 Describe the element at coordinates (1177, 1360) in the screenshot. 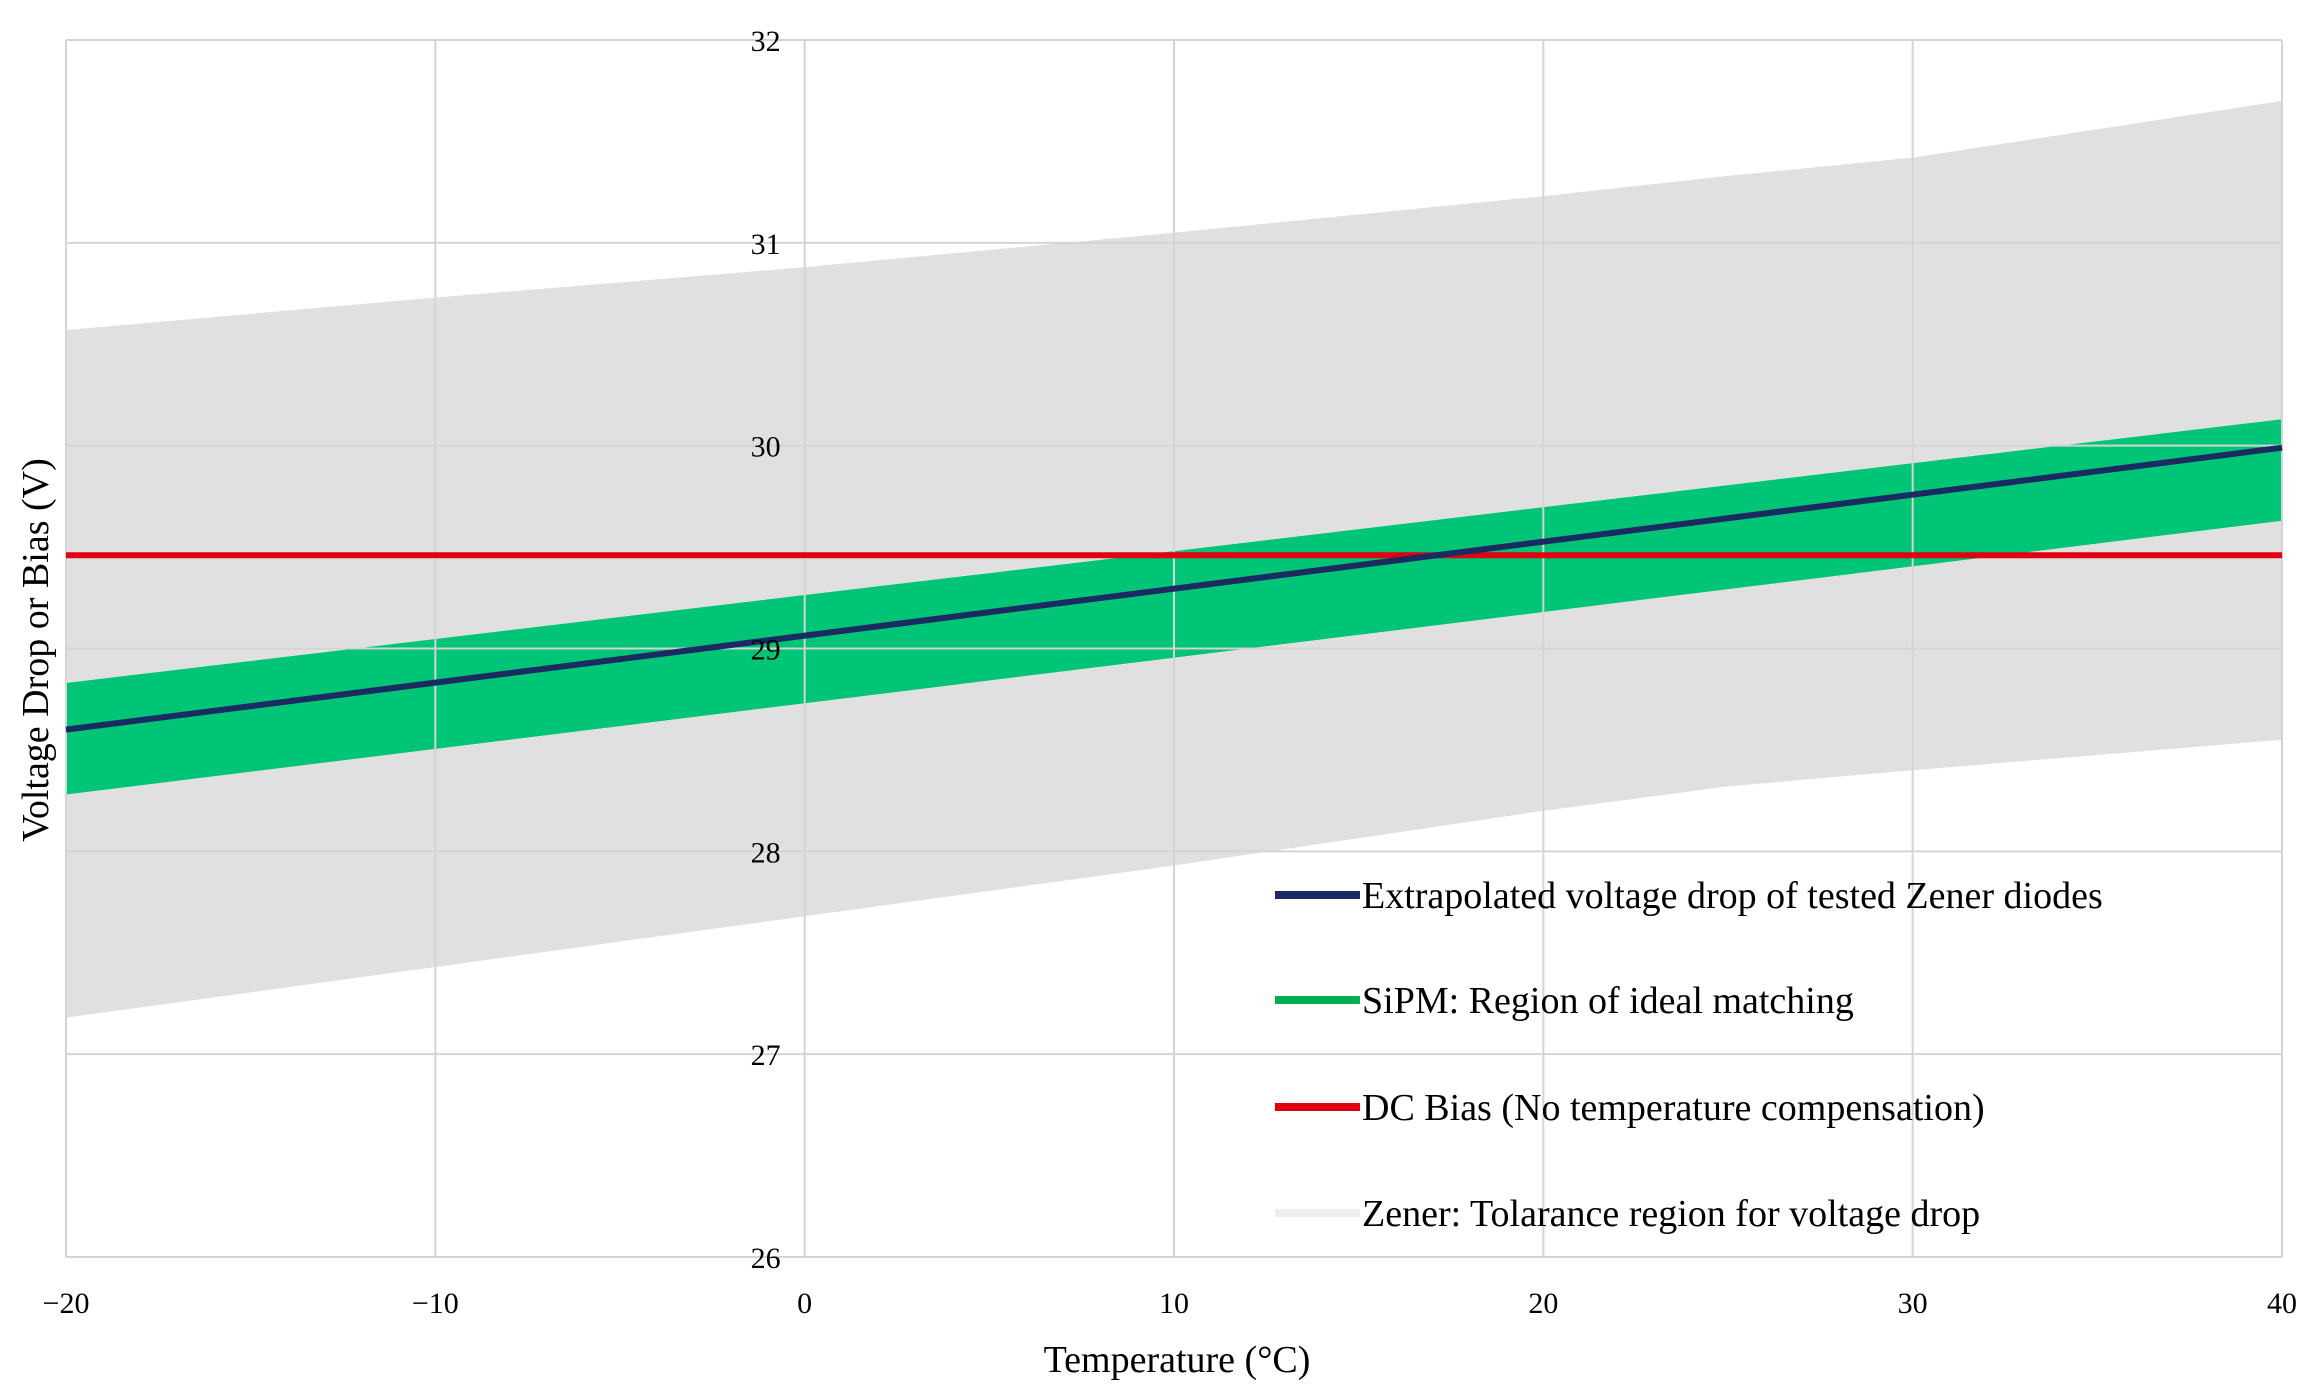

I see `x-axis-title: Temperature (°C)` at that location.